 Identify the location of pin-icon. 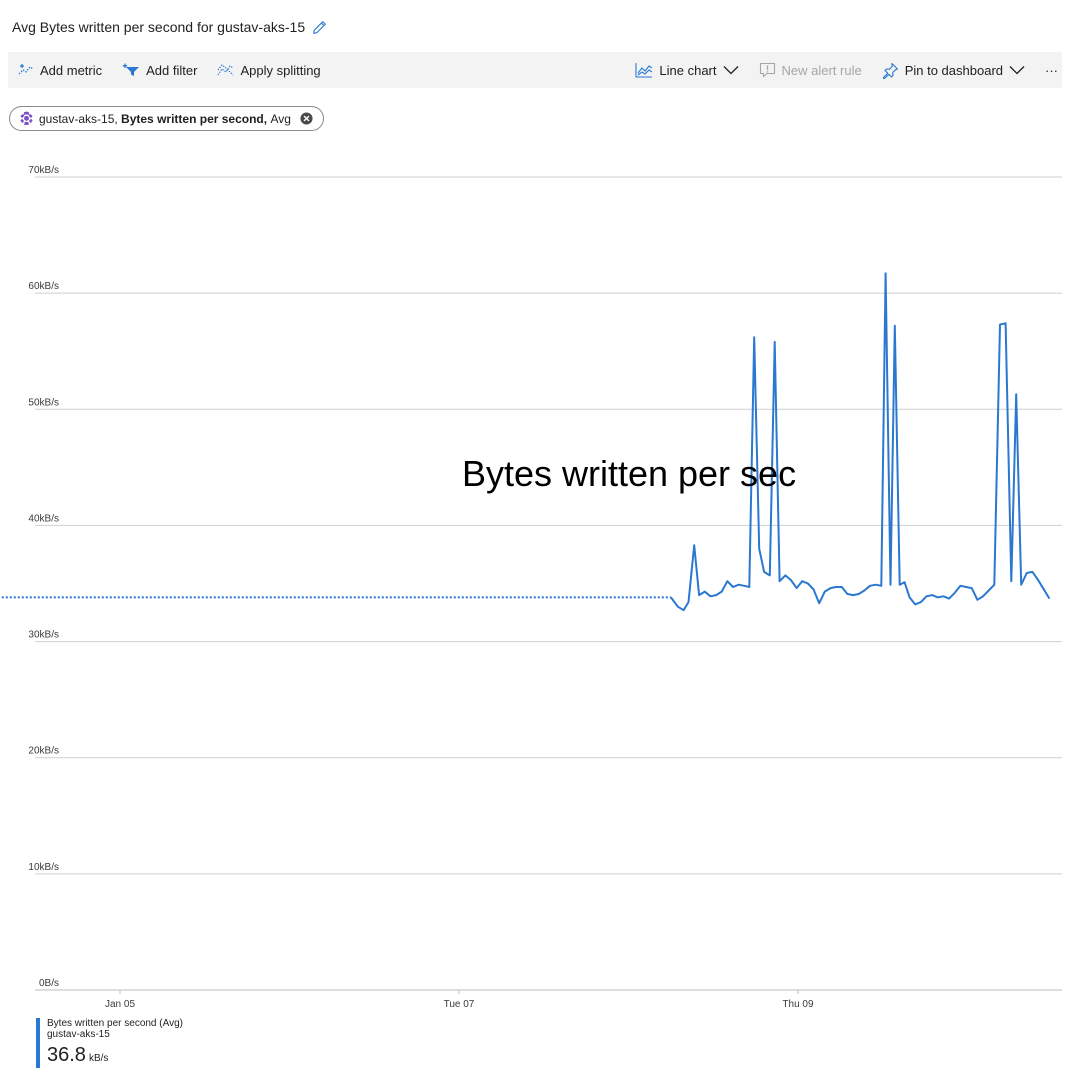
(890, 70).